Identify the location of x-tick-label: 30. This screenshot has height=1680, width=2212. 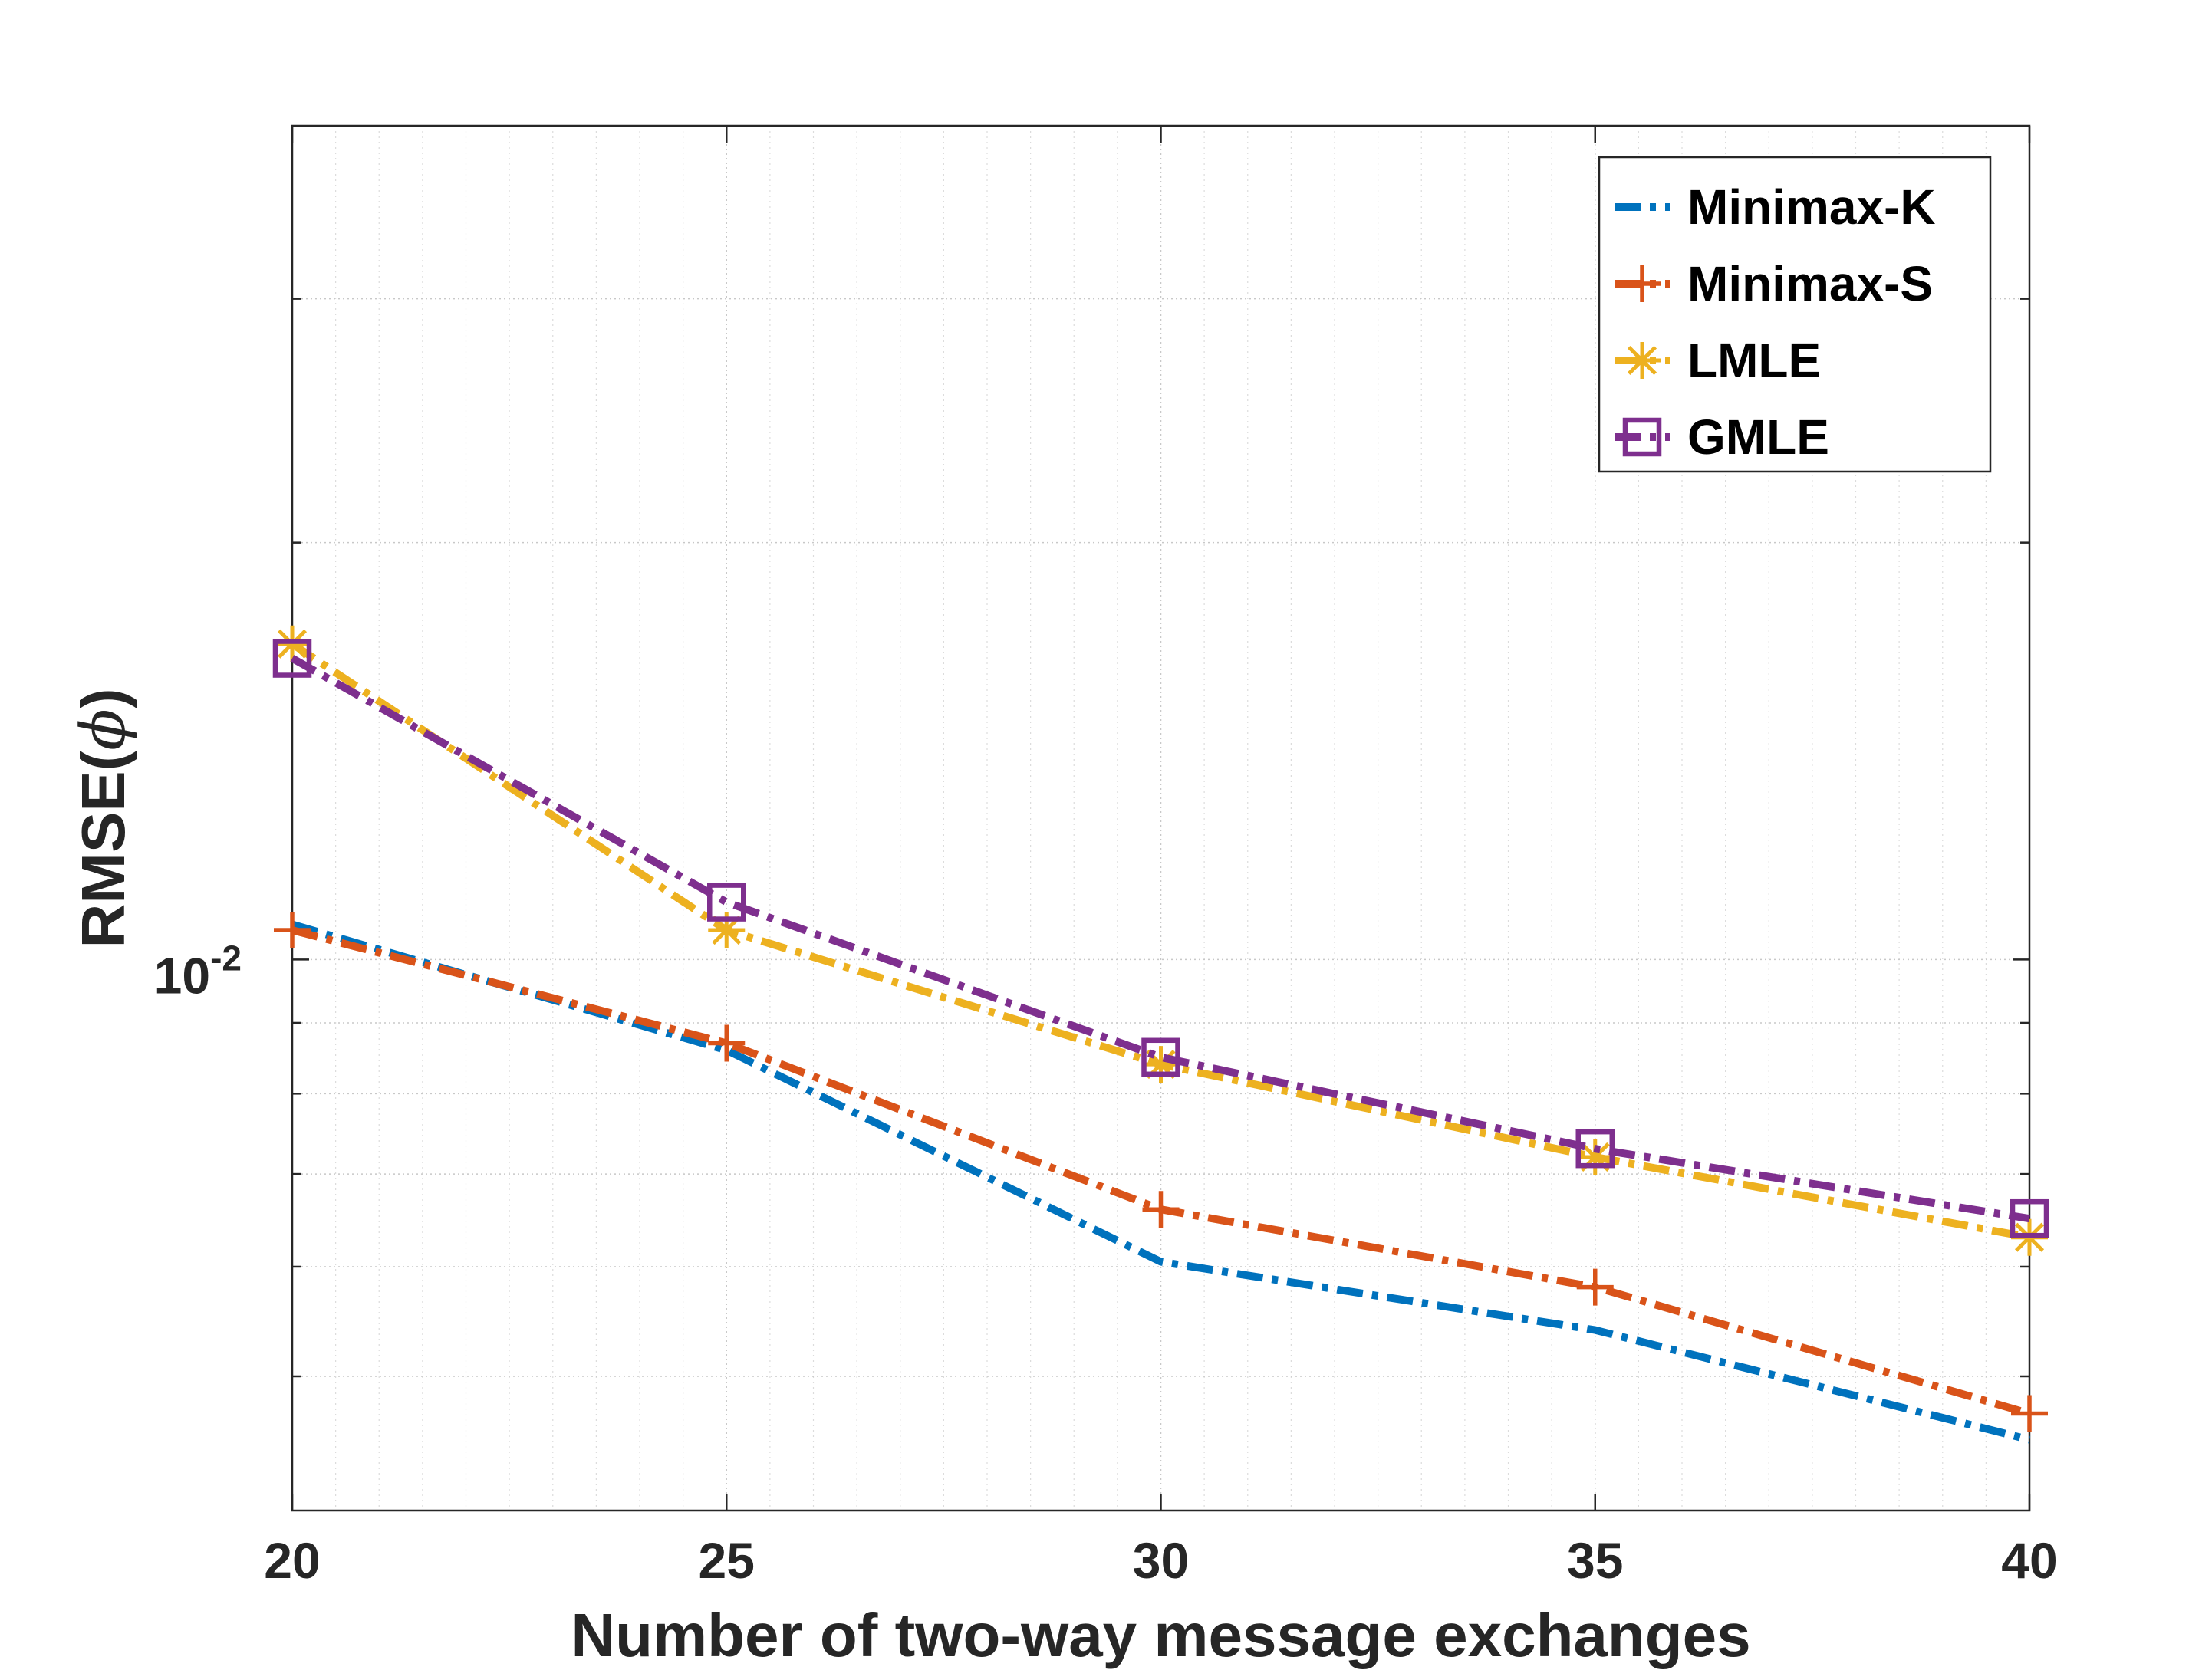
(1161, 1560).